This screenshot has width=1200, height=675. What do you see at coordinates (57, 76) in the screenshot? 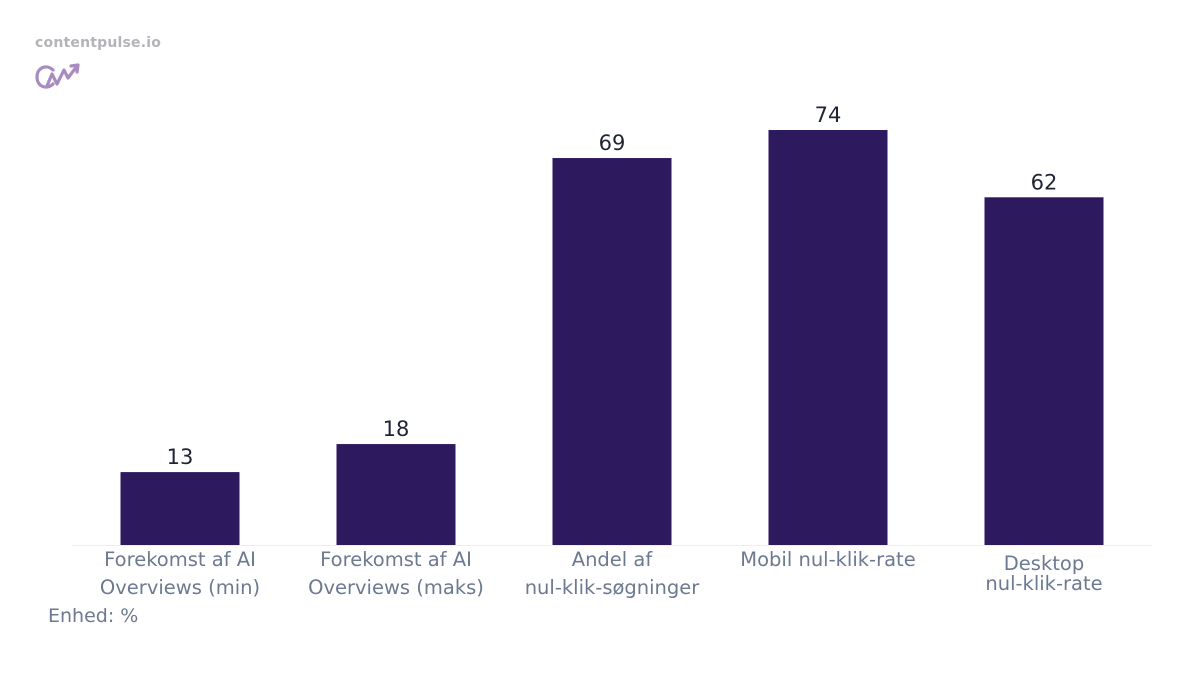
I see `cw-trend-logo-icon` at bounding box center [57, 76].